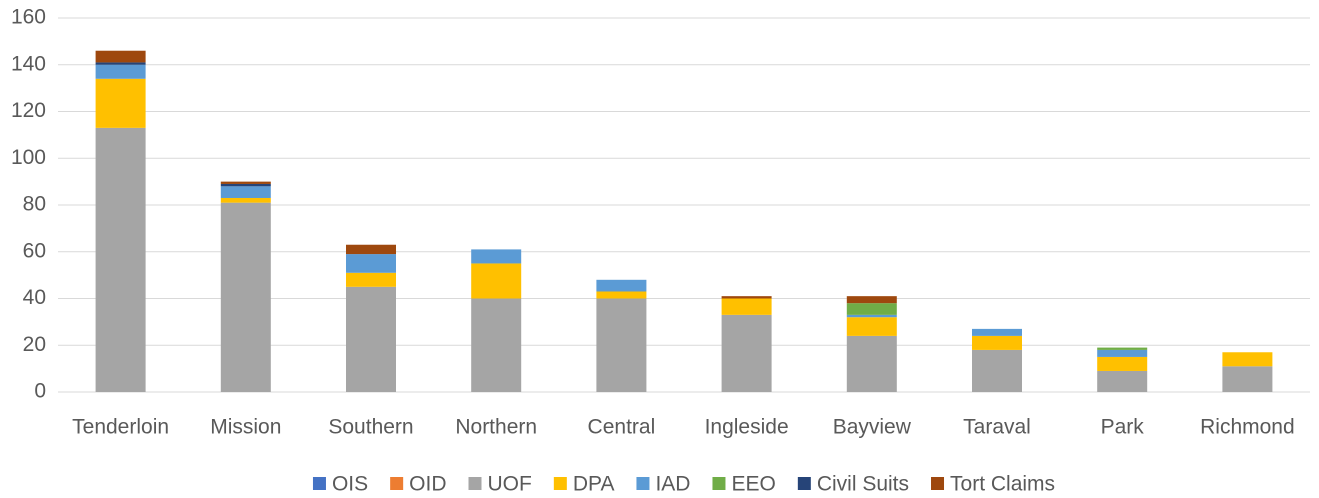 The height and width of the screenshot is (498, 1319). Describe the element at coordinates (510, 484) in the screenshot. I see `legend-label: UOF` at that location.